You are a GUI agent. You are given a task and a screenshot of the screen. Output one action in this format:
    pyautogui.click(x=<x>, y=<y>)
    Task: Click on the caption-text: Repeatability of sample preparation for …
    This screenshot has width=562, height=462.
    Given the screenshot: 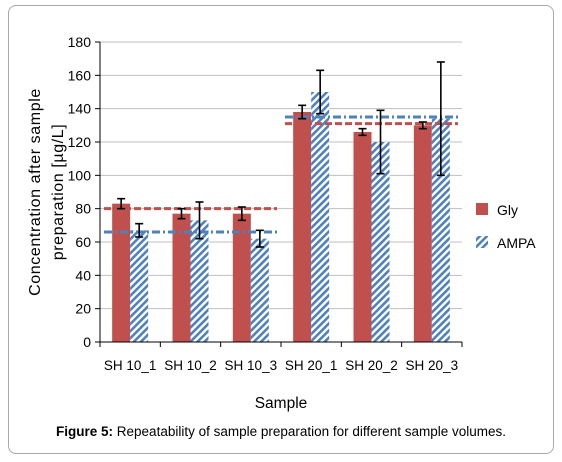 What is the action you would take?
    pyautogui.click(x=311, y=431)
    